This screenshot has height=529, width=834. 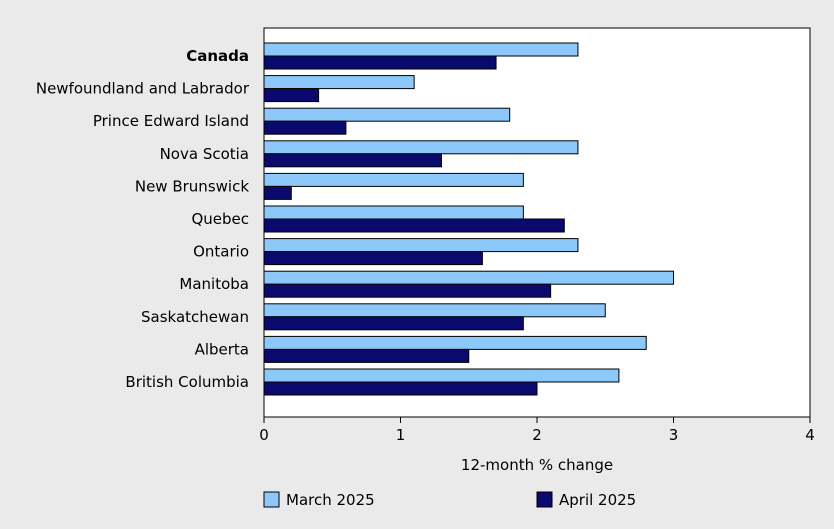 I want to click on x-tick-label: 4, so click(x=810, y=435).